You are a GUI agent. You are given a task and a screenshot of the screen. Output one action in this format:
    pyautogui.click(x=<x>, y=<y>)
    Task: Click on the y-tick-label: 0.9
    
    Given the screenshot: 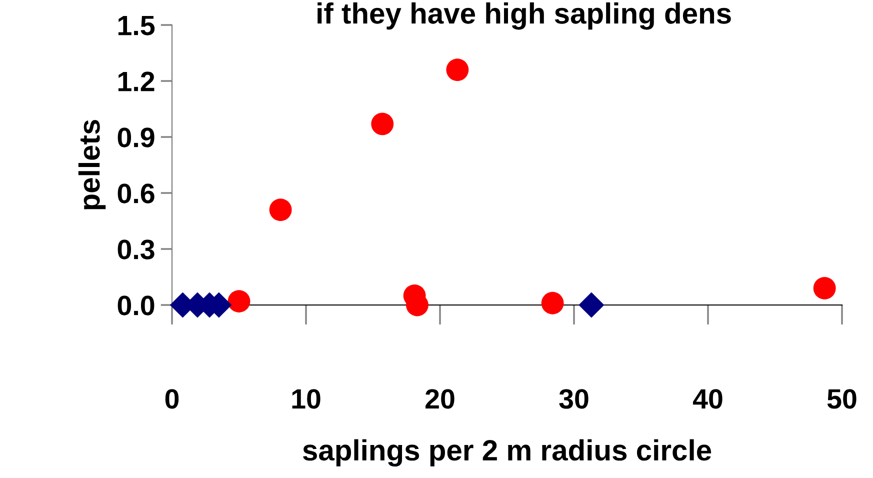 What is the action you would take?
    pyautogui.click(x=136, y=138)
    